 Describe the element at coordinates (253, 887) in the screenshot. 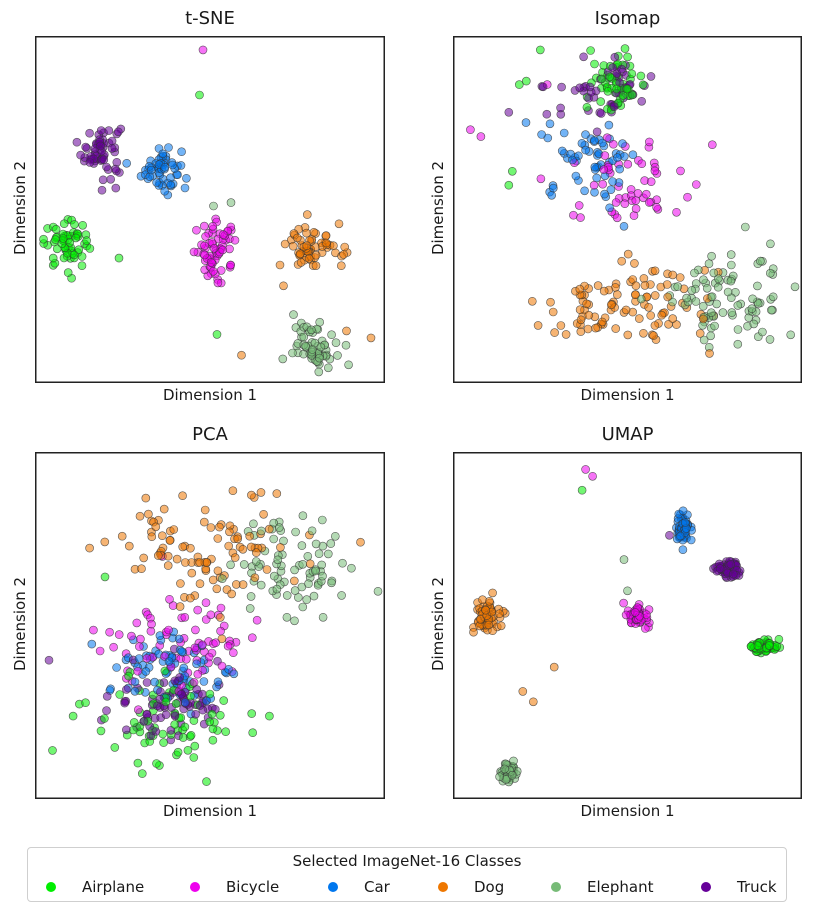

I see `legend-label: Bicycle` at that location.